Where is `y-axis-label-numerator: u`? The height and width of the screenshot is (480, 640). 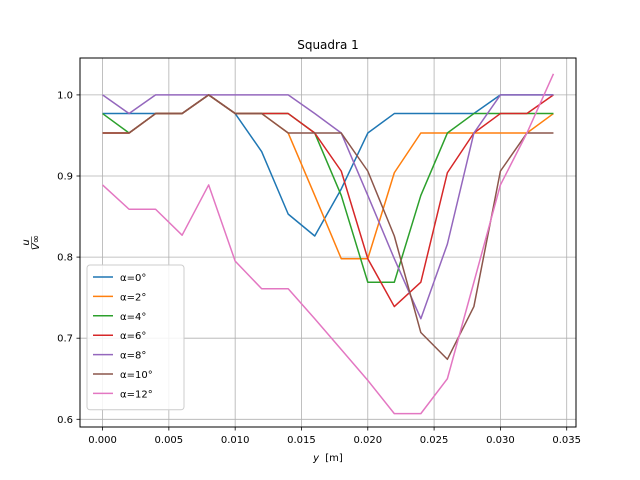
y-axis-label-numerator: u is located at coordinates (26, 242).